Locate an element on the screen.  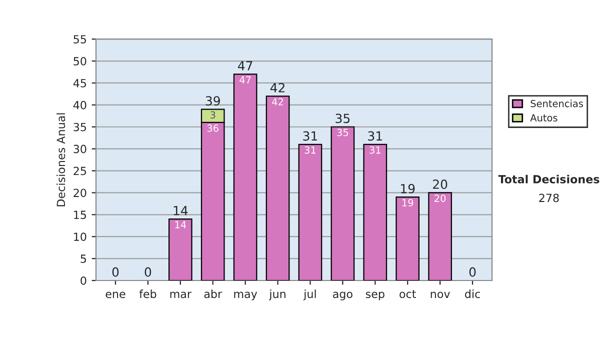
y-tick-label: 0 is located at coordinates (83, 280).